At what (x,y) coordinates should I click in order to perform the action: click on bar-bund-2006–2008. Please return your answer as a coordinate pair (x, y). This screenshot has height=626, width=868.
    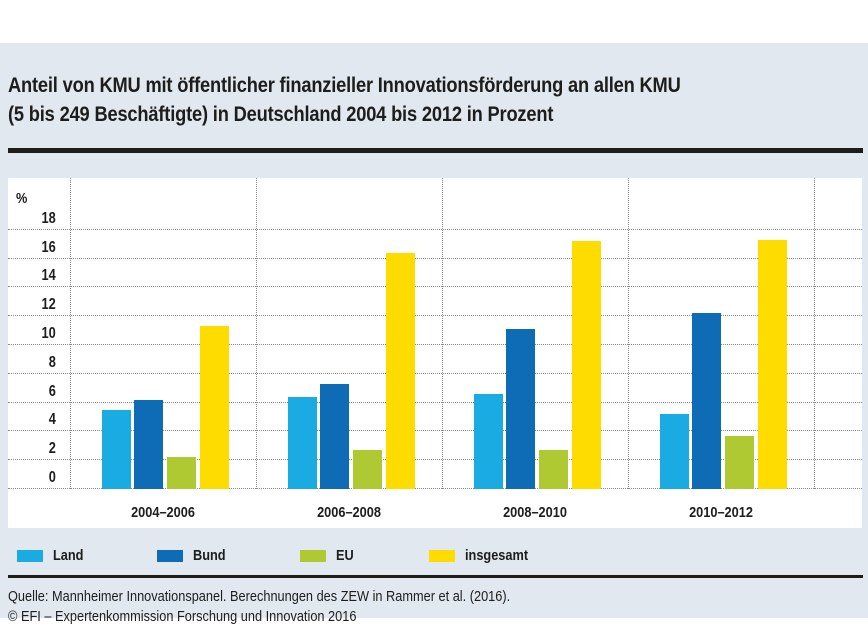
    Looking at the image, I should click on (335, 436).